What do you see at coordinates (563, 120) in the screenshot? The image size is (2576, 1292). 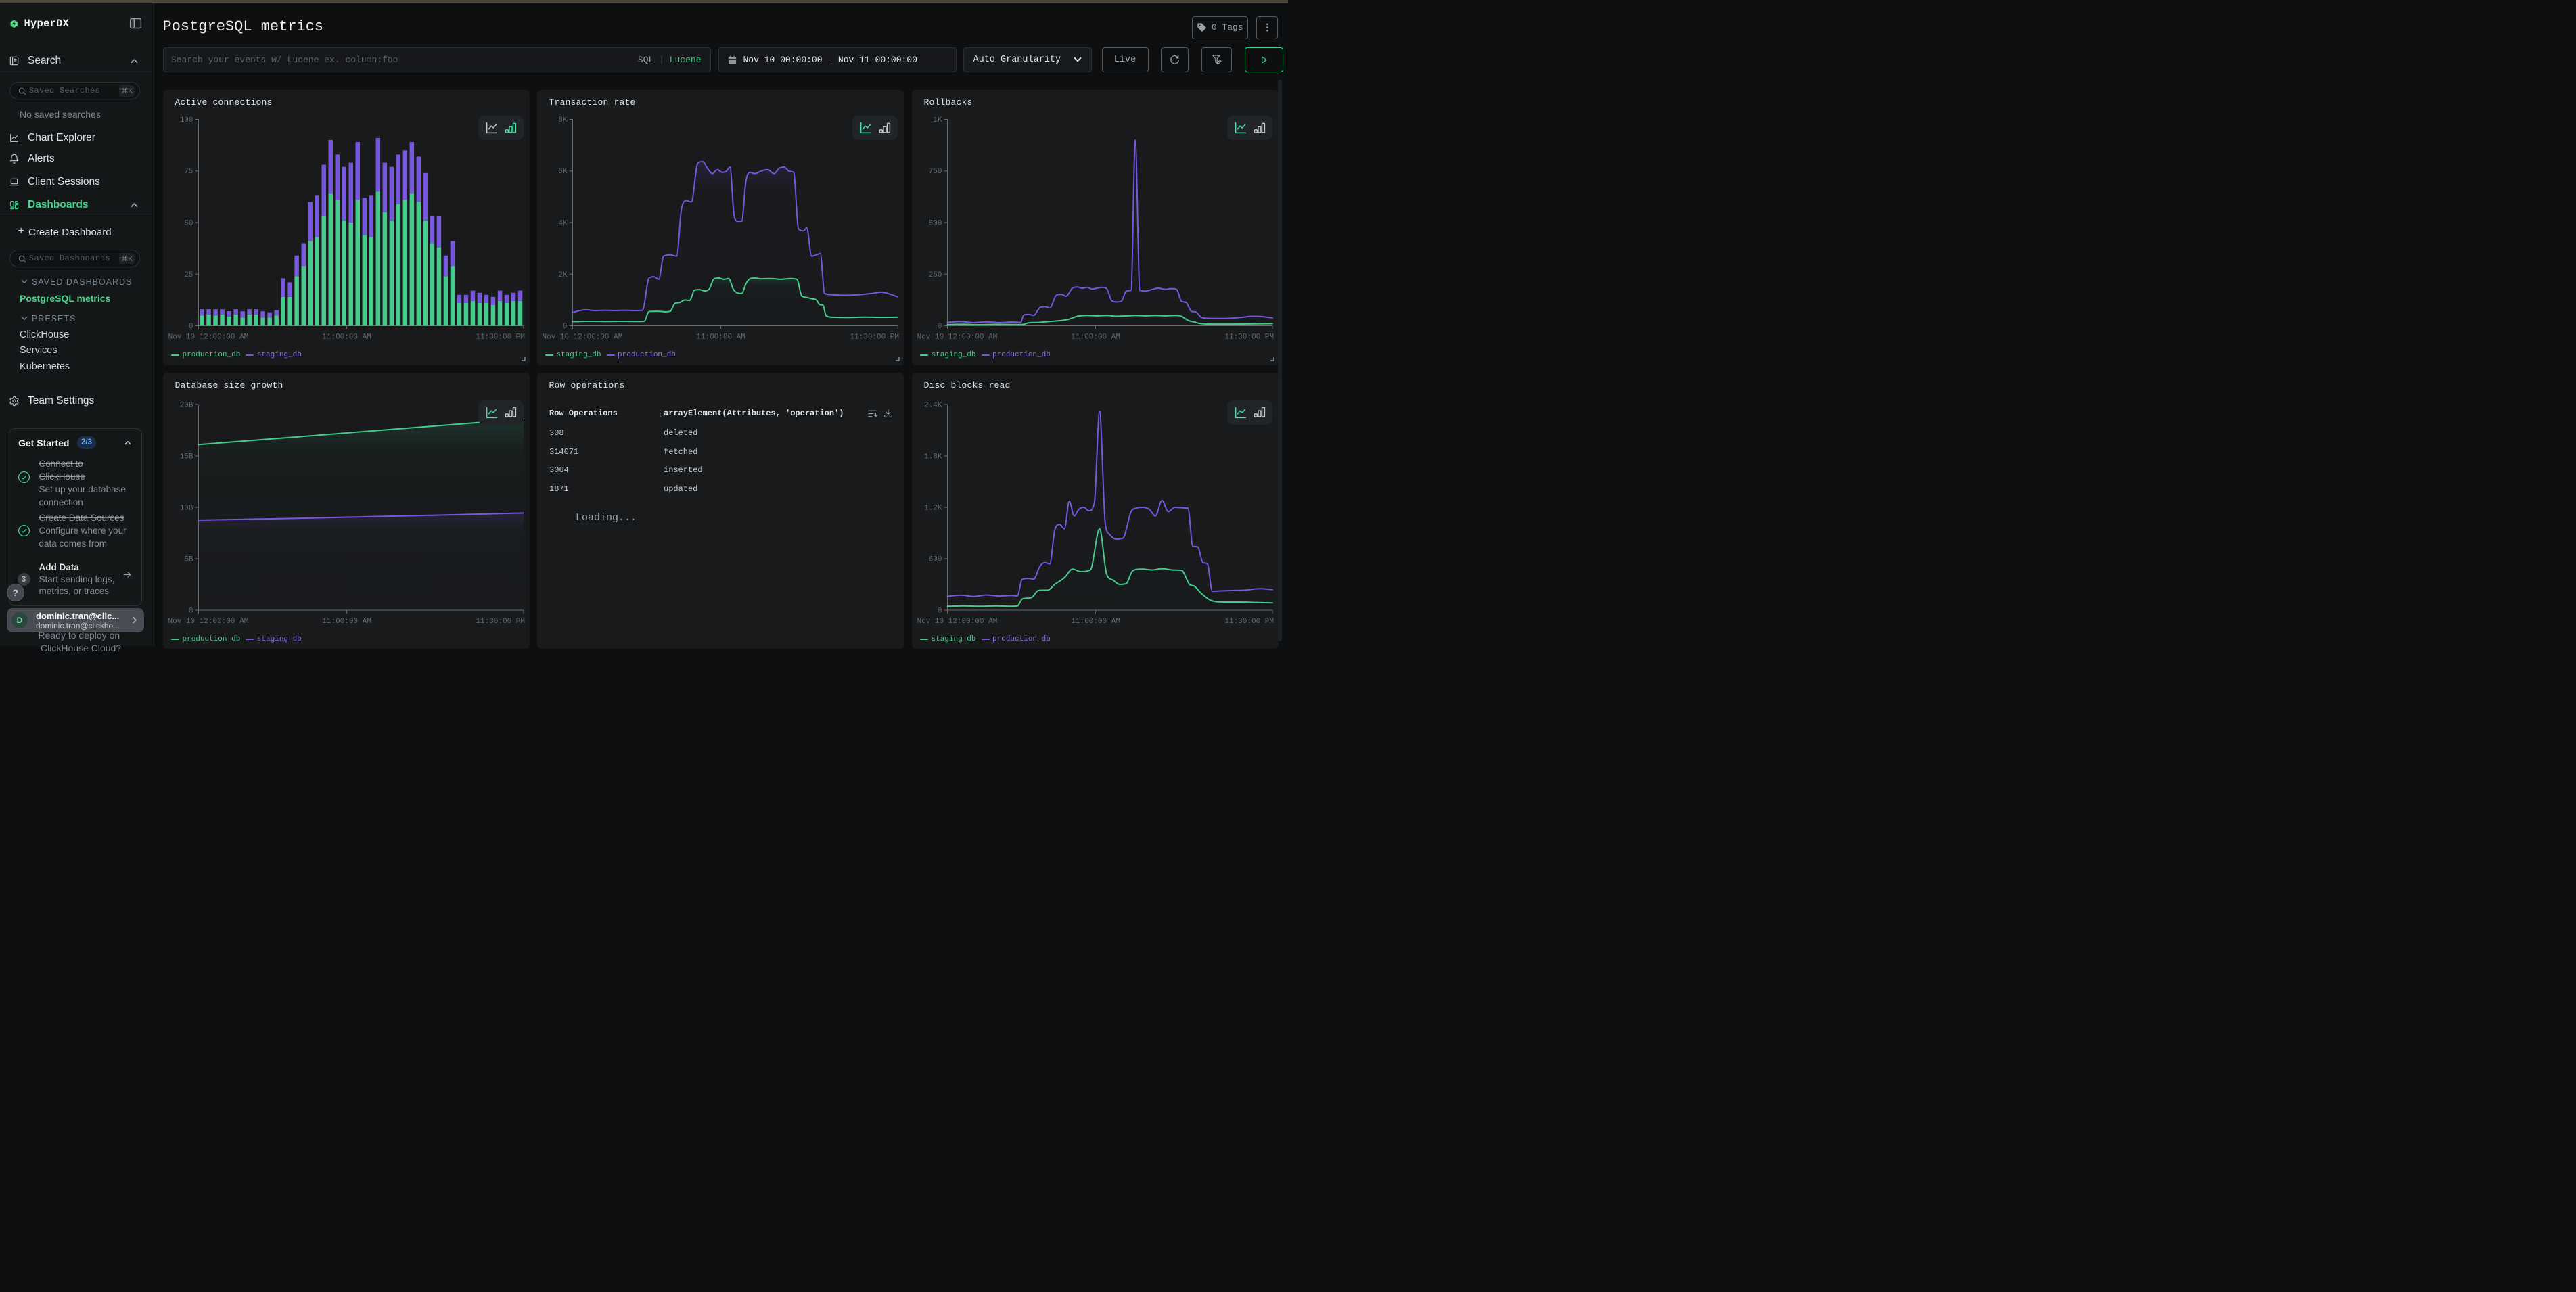 I see `svg-text: 8K` at bounding box center [563, 120].